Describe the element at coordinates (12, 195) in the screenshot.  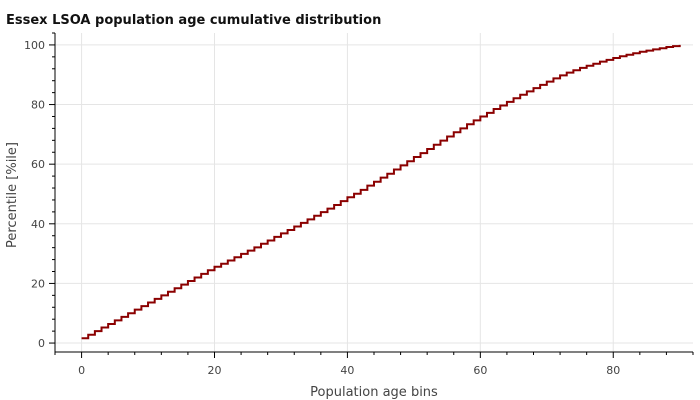
I see `y-axis-label: Percentile [%ile]` at that location.